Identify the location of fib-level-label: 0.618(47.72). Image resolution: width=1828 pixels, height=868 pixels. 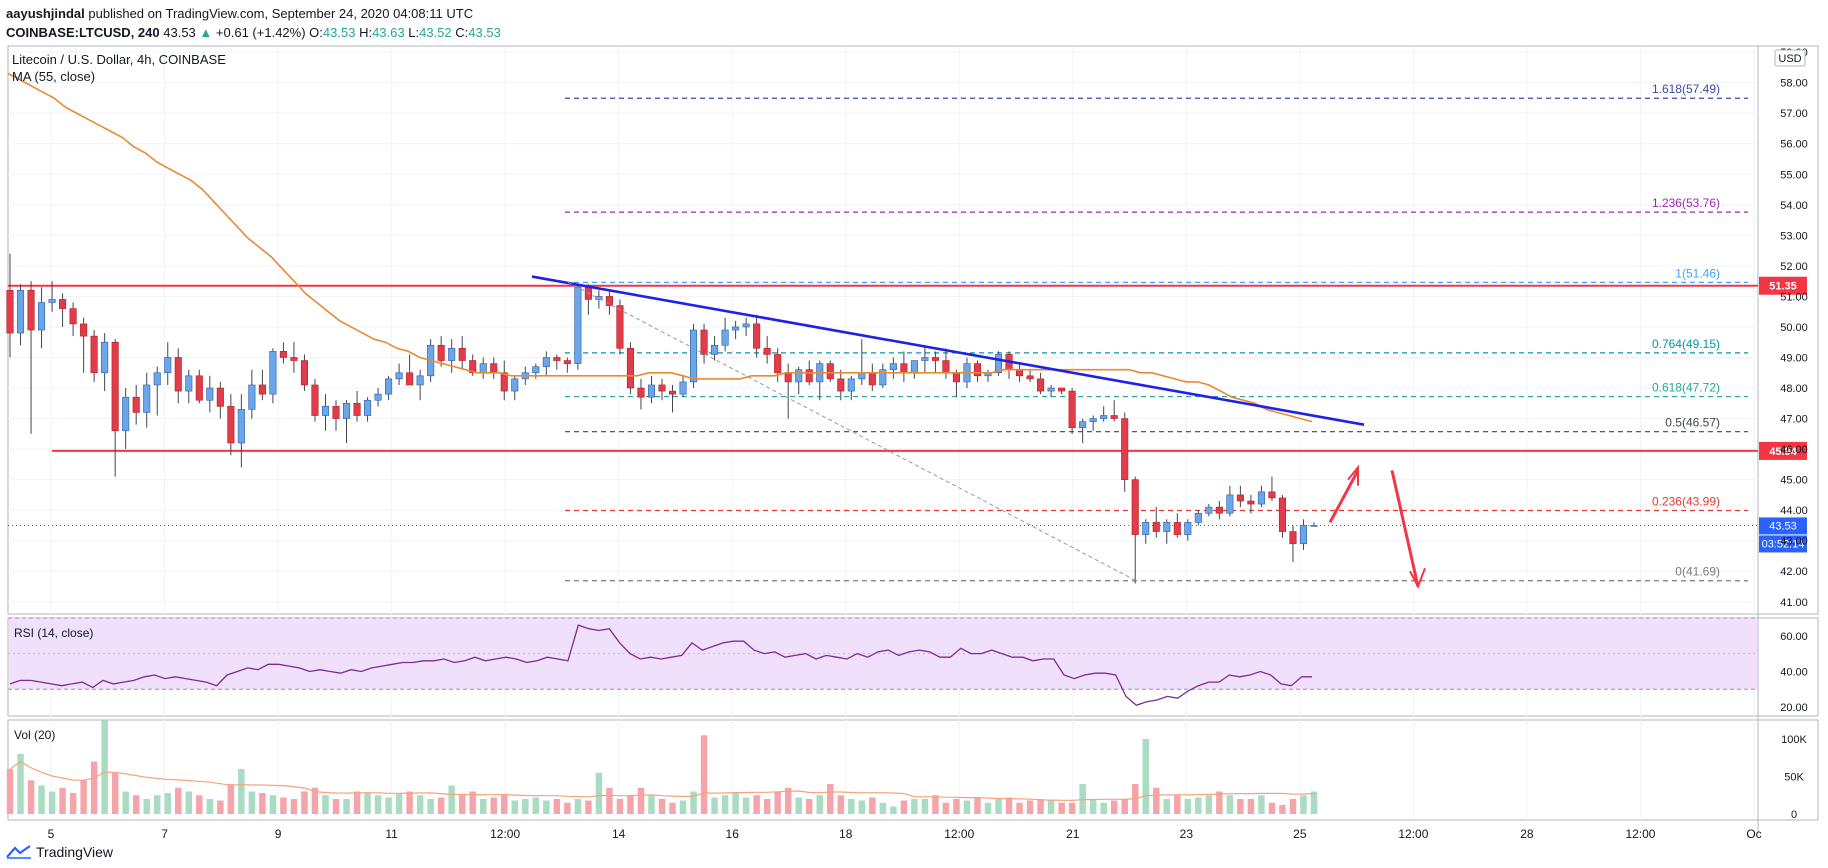
(1686, 388).